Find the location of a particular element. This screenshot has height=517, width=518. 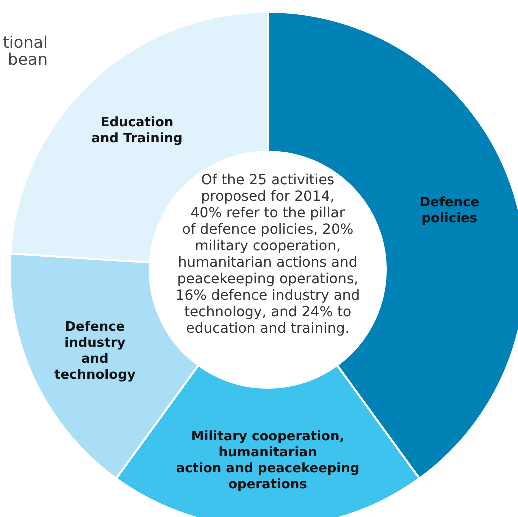

slice-label: Military cooperation, humanitarian action and peacekeeping operations is located at coordinates (268, 461).